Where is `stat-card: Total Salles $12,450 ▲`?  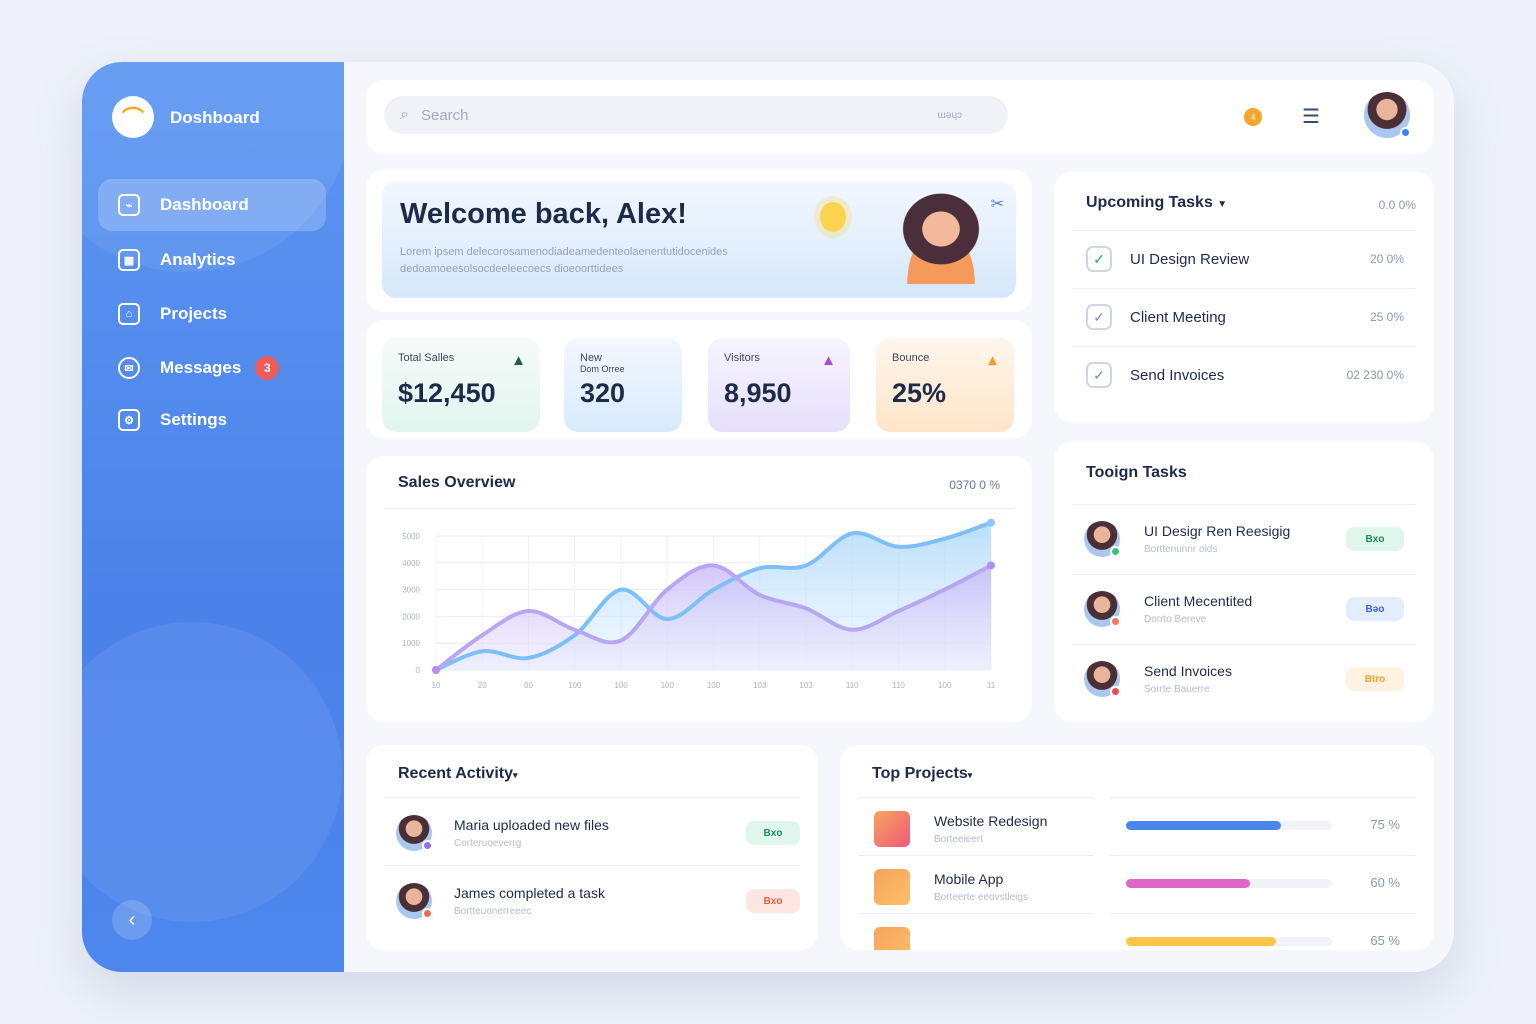 stat-card: Total Salles $12,450 ▲ is located at coordinates (461, 385).